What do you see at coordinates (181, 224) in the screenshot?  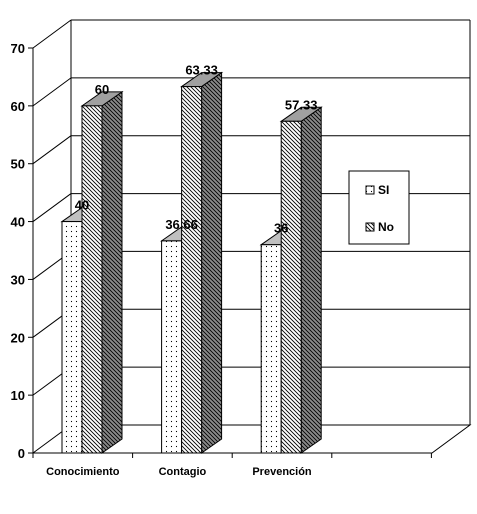 I see `data-label: 36.66` at bounding box center [181, 224].